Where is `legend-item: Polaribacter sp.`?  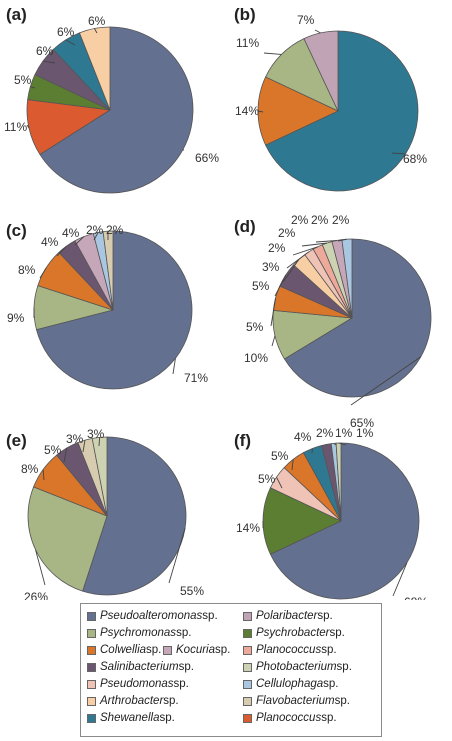
legend-item: Polaribacter sp. is located at coordinates (288, 616).